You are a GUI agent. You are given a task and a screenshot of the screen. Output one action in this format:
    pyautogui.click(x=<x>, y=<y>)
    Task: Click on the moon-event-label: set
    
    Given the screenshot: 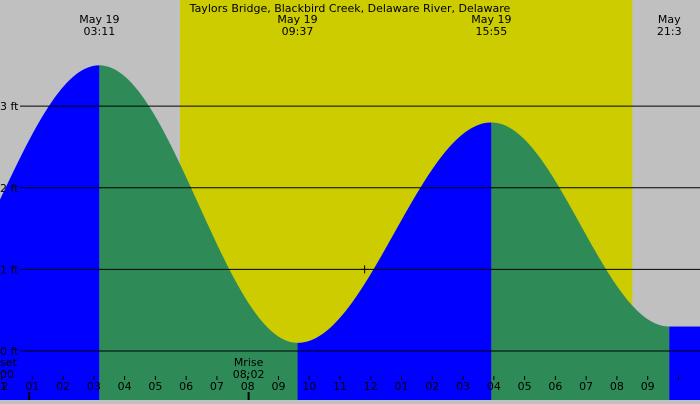 What is the action you would take?
    pyautogui.click(x=8, y=362)
    